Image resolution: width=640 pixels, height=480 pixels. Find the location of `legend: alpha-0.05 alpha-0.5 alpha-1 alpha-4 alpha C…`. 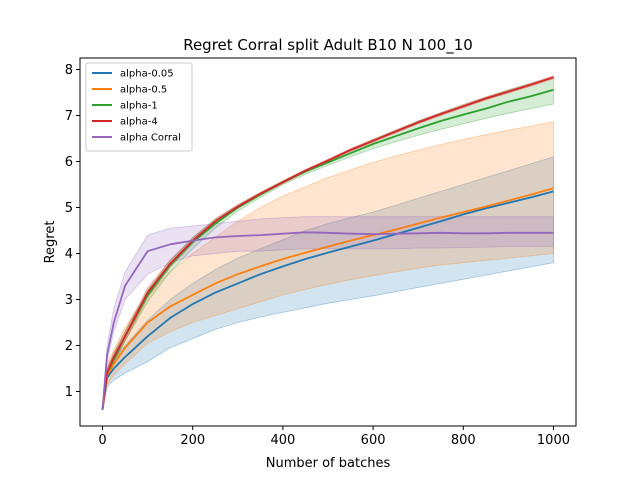

legend: alpha-0.05 alpha-0.5 alpha-1 alpha-4 alpha C… is located at coordinates (139, 107).